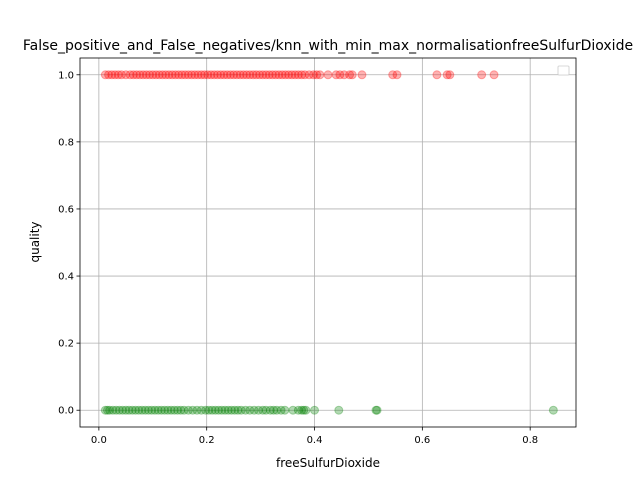  Describe the element at coordinates (530, 440) in the screenshot. I see `x-tick-label: 0.8` at that location.